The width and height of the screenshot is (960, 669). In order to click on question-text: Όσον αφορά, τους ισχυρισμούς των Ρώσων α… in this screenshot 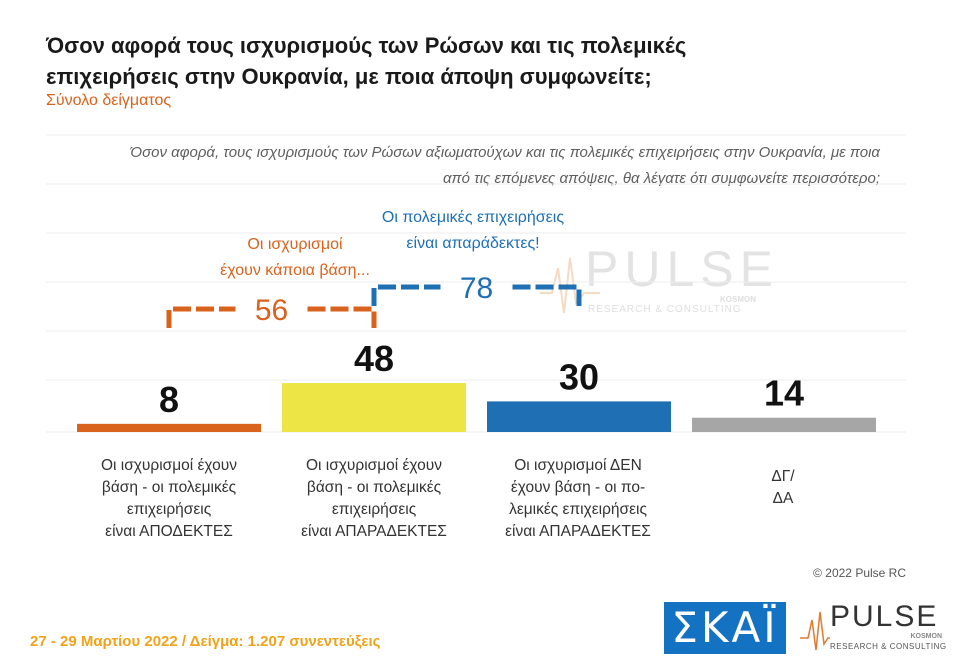, I will do `click(505, 165)`.